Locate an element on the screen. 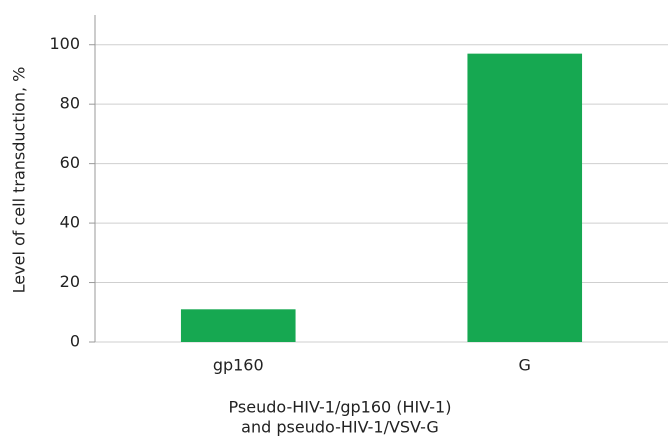  x-axis-label: Pseudo-HIV-1/gp160 (HIV-1) is located at coordinates (340, 407).